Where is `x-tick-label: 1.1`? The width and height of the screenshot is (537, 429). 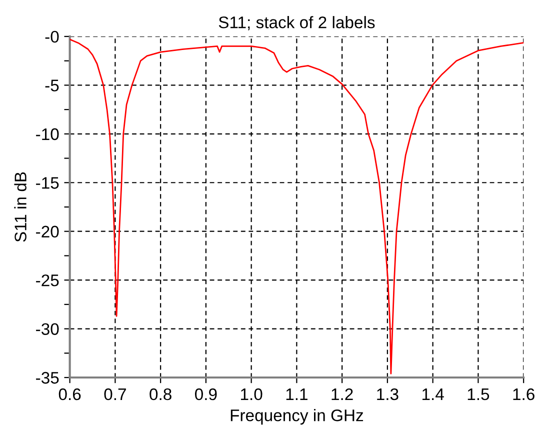
x-tick-label: 1.1 is located at coordinates (297, 394).